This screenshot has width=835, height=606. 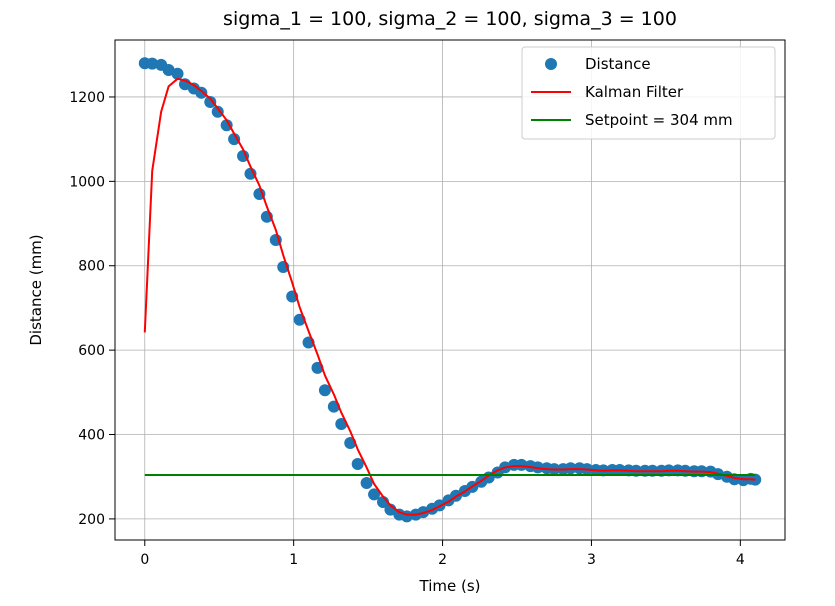 I want to click on legend-box, so click(x=648, y=93).